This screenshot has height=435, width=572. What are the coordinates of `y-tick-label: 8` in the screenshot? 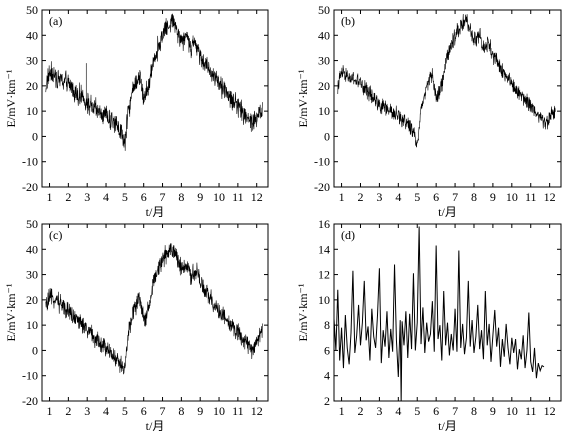 It's located at (327, 325).